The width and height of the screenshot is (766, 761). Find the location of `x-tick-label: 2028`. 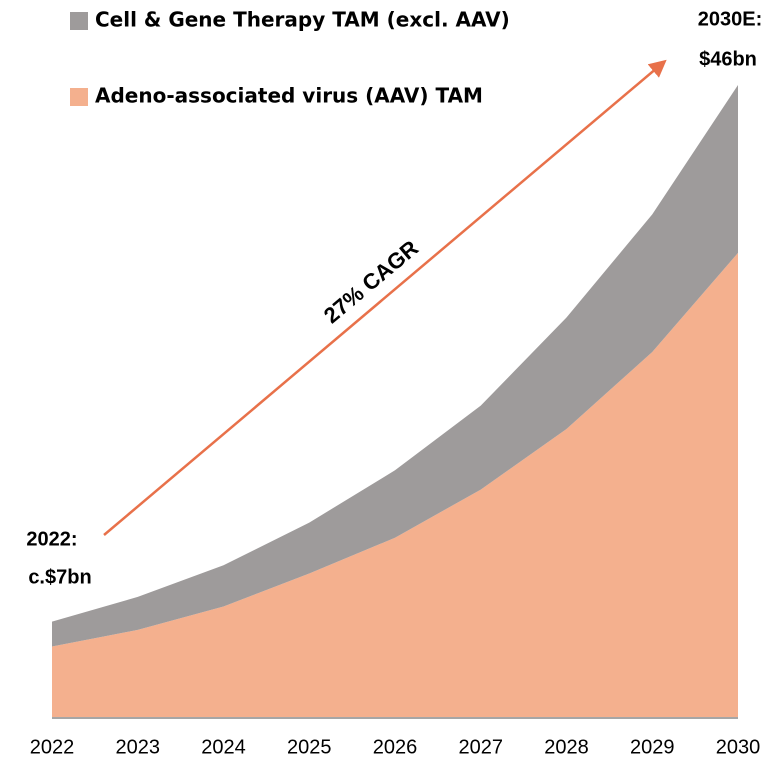

x-tick-label: 2028 is located at coordinates (566, 747).